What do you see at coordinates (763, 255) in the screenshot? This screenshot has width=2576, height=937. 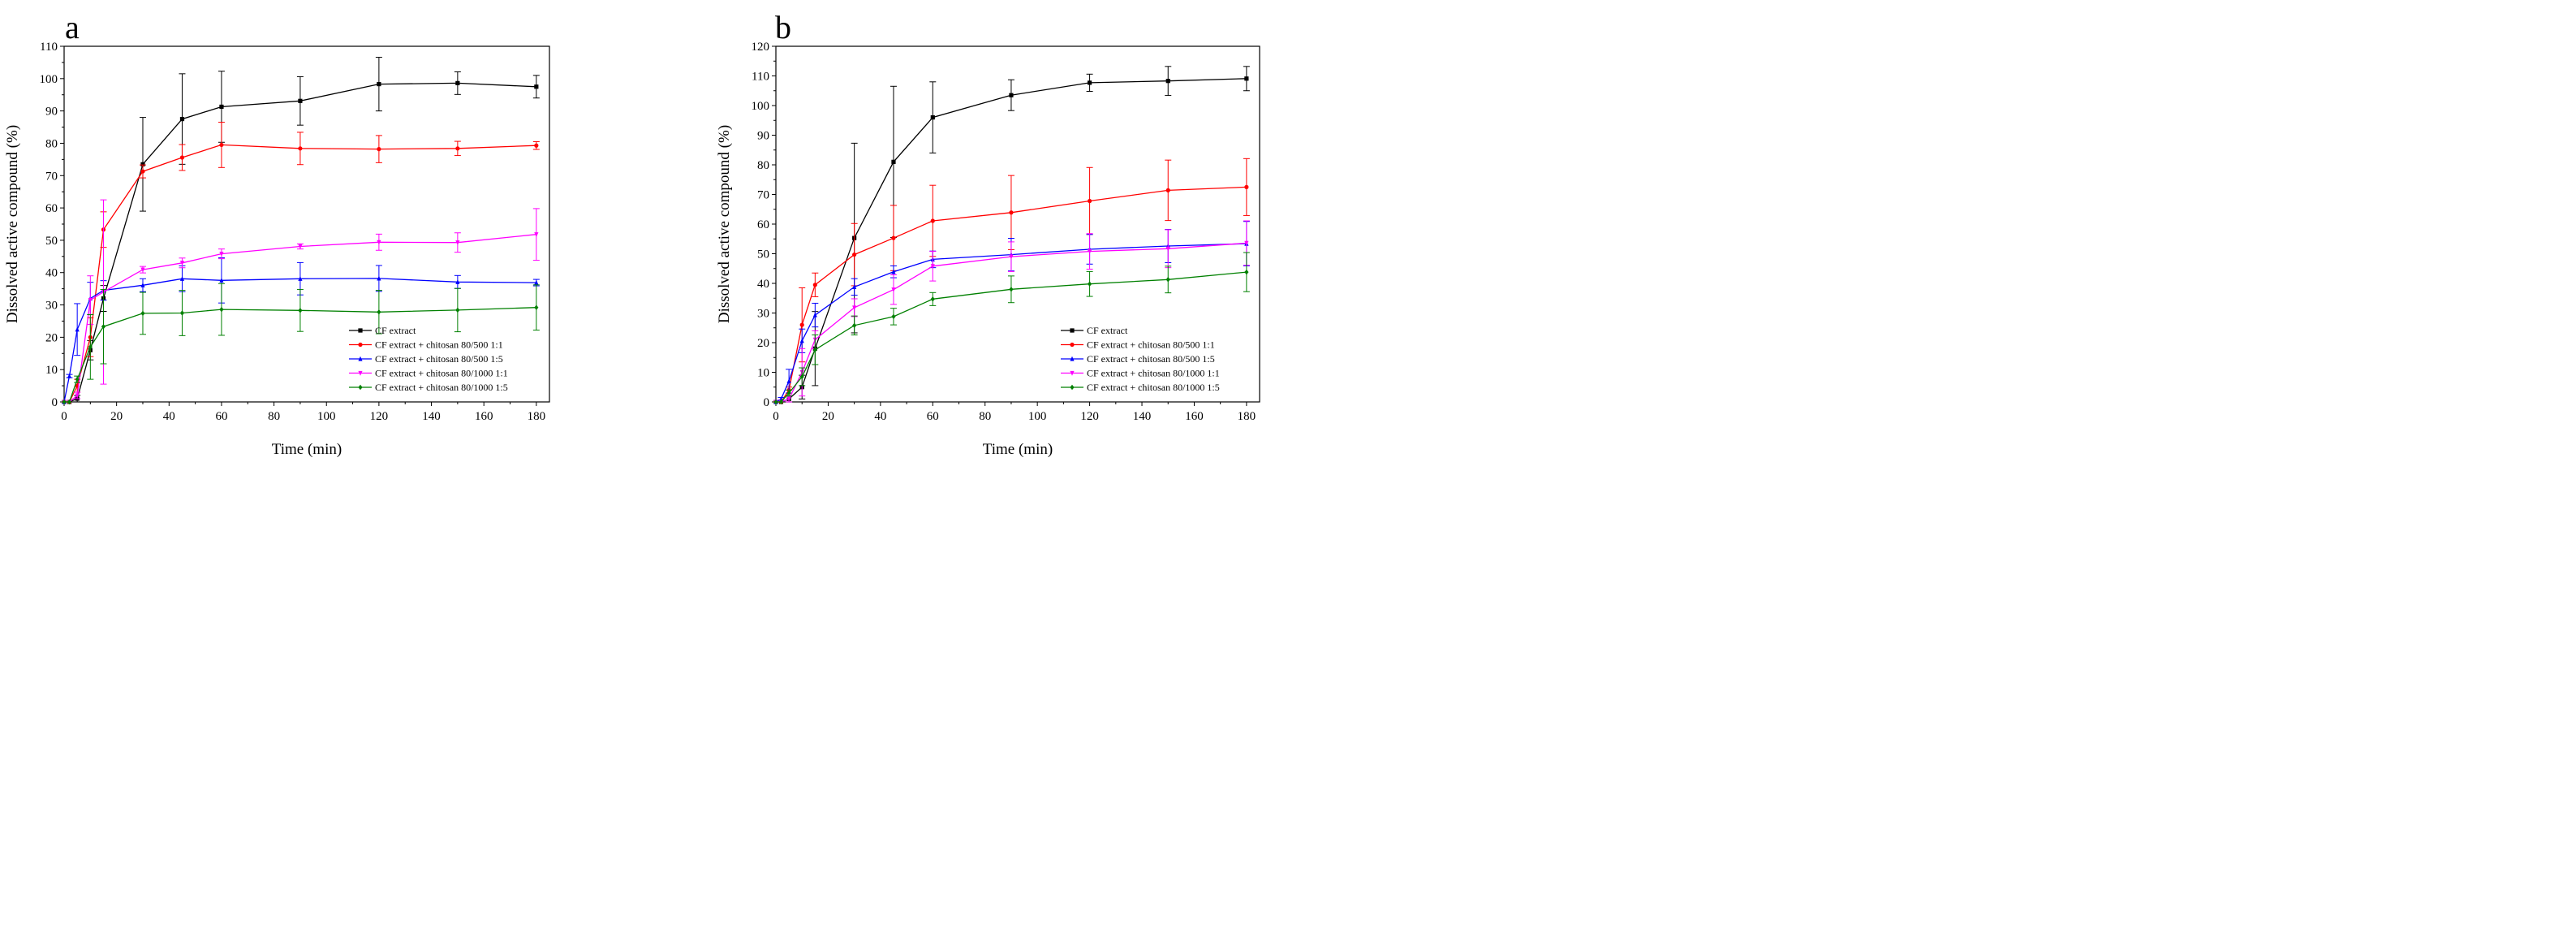 I see `y-tick-label: 50` at bounding box center [763, 255].